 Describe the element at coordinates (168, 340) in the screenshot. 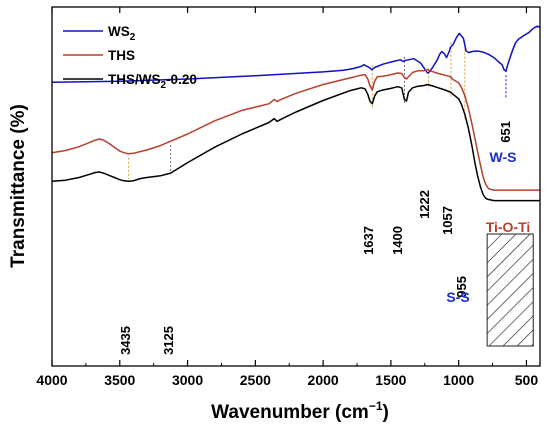

I see `peak-label-3125: 3125` at that location.